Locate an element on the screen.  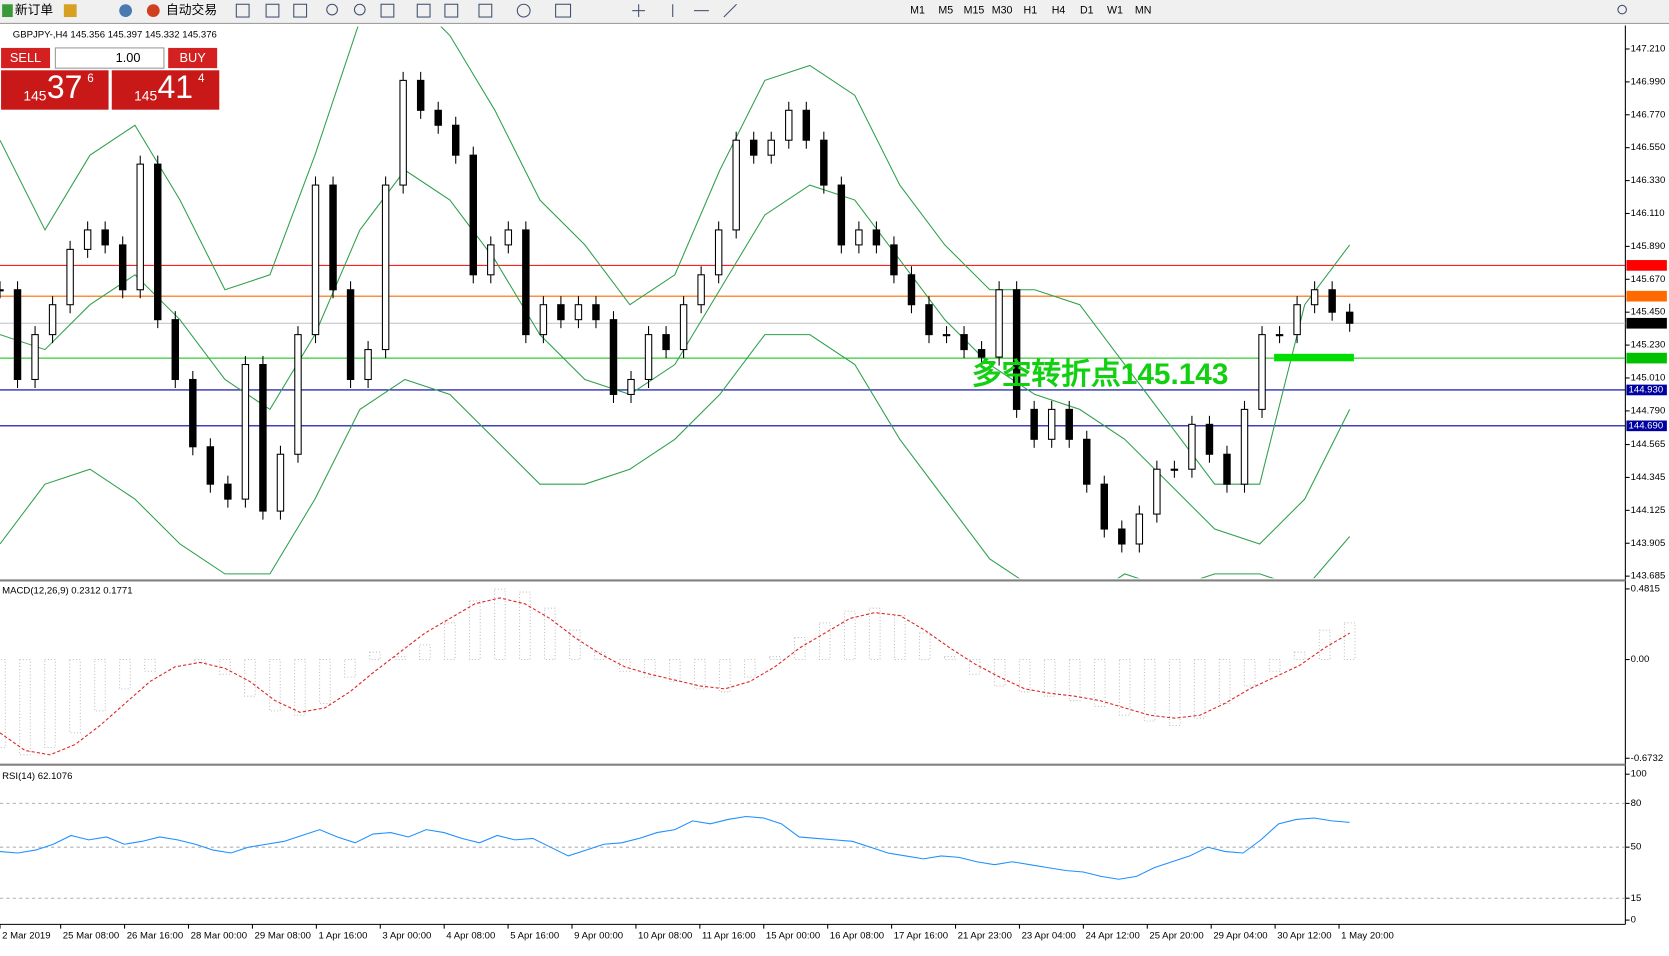
buy-frac: 4 is located at coordinates (201, 78).